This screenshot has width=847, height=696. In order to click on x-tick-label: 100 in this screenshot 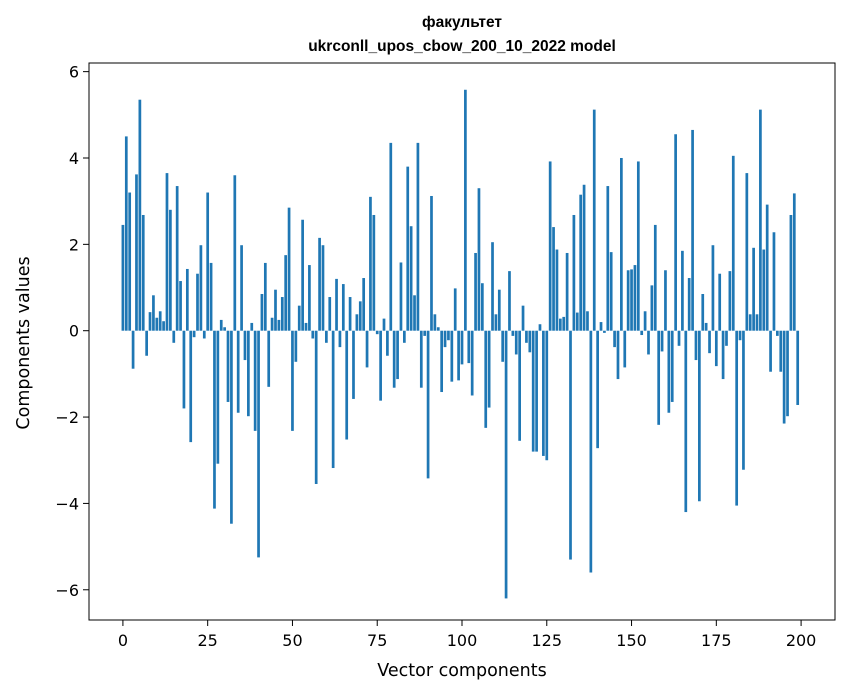, I will do `click(462, 640)`.